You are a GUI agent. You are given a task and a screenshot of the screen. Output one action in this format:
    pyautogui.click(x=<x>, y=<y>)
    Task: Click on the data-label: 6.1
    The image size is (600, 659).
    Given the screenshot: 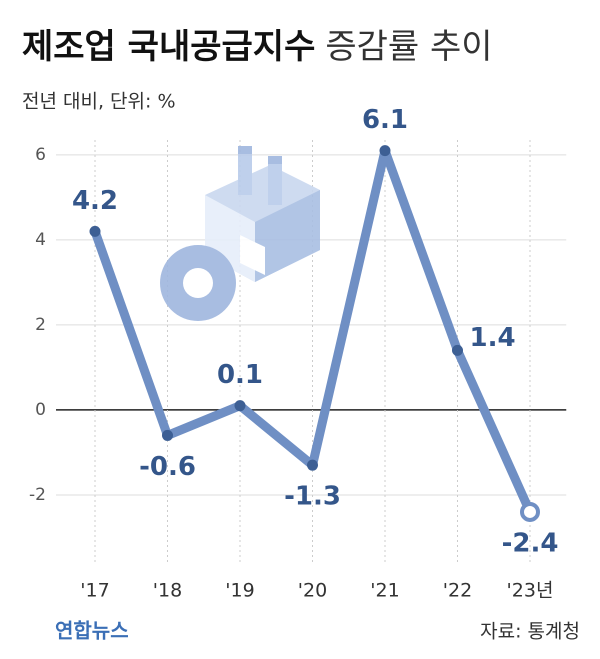 What is the action you would take?
    pyautogui.click(x=385, y=120)
    